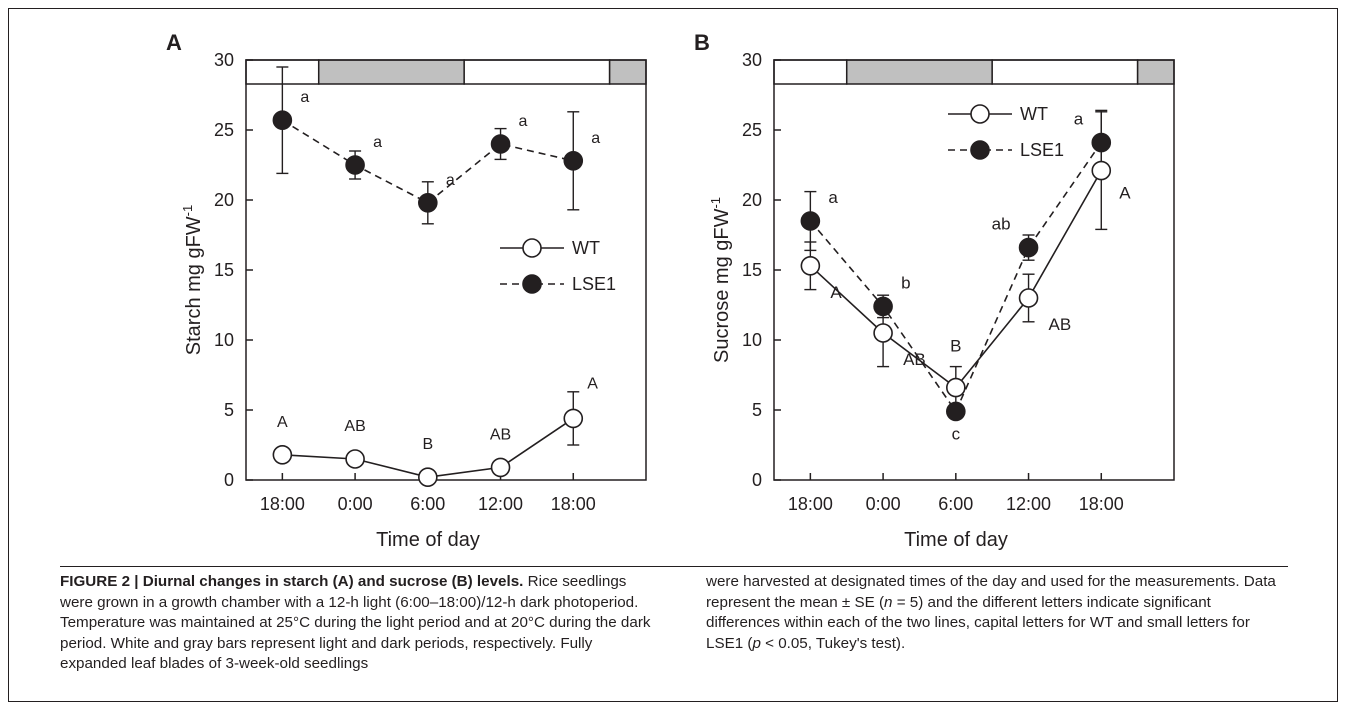 The image size is (1348, 712). What do you see at coordinates (905, 282) in the screenshot?
I see `lse1-significance-letter: b` at bounding box center [905, 282].